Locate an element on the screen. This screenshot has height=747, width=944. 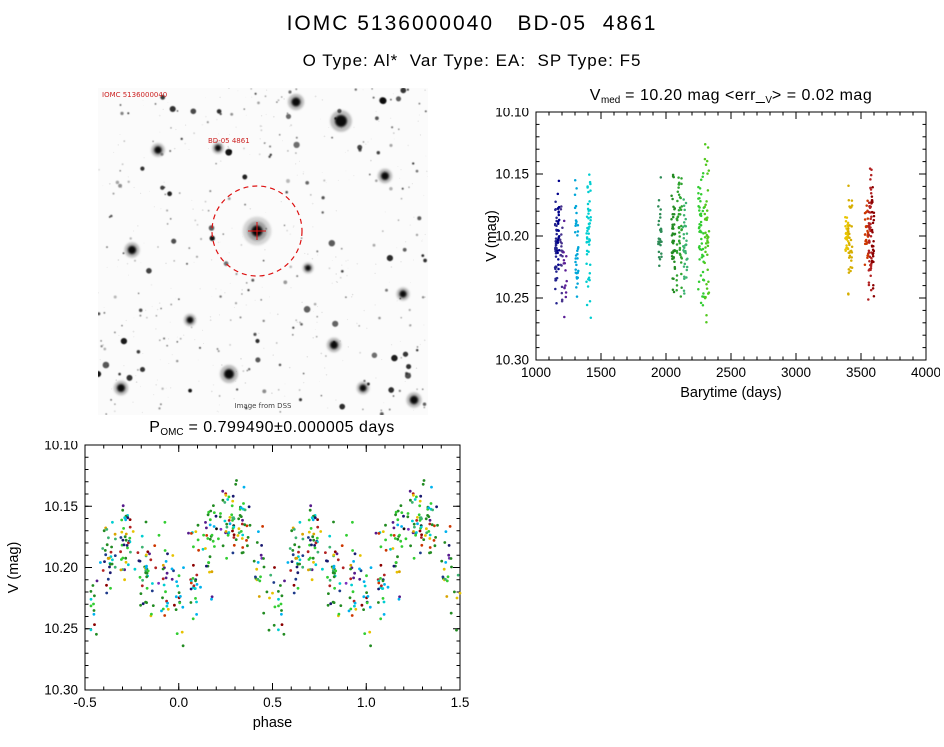
svg-text: phase is located at coordinates (273, 723).